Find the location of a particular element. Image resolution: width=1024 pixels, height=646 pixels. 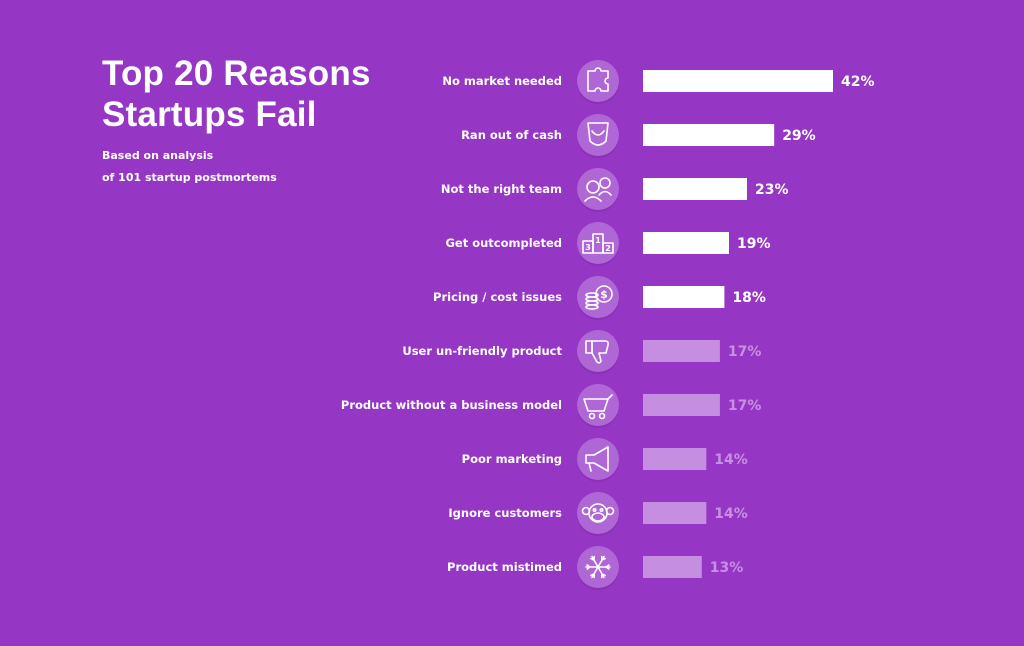

coins-icon: $ is located at coordinates (598, 298).